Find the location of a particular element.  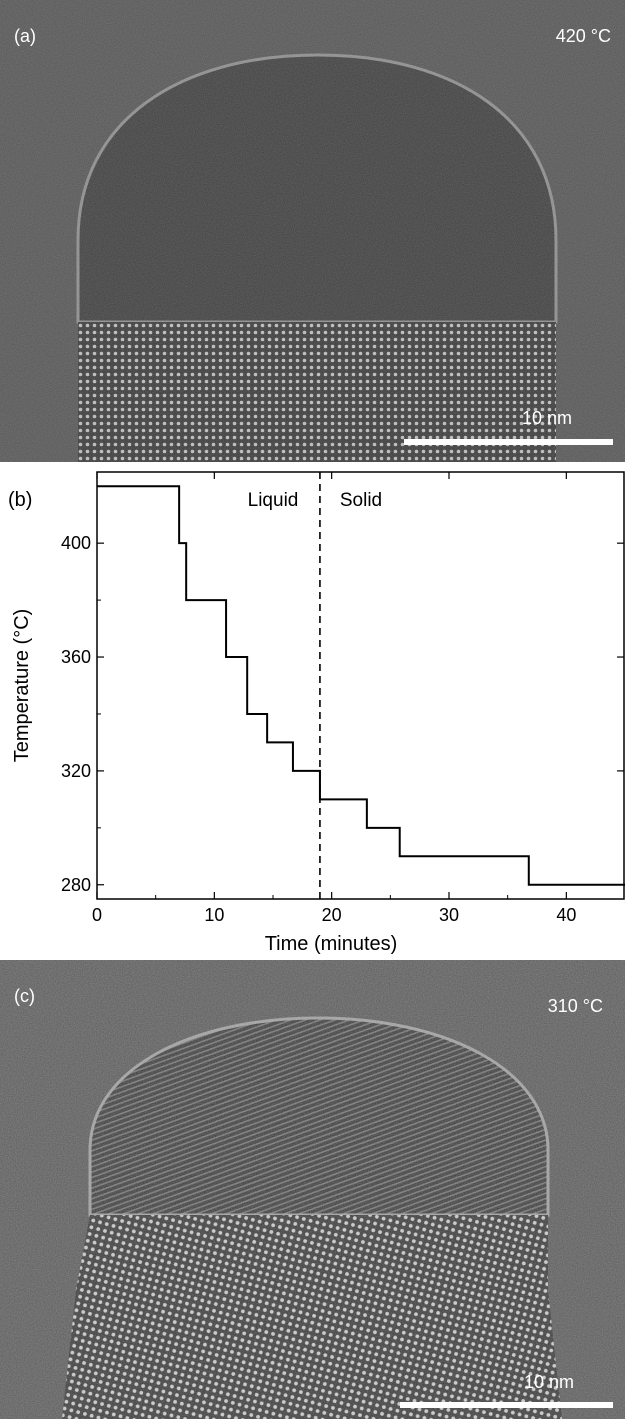

x-tick-label: 40 is located at coordinates (566, 915).